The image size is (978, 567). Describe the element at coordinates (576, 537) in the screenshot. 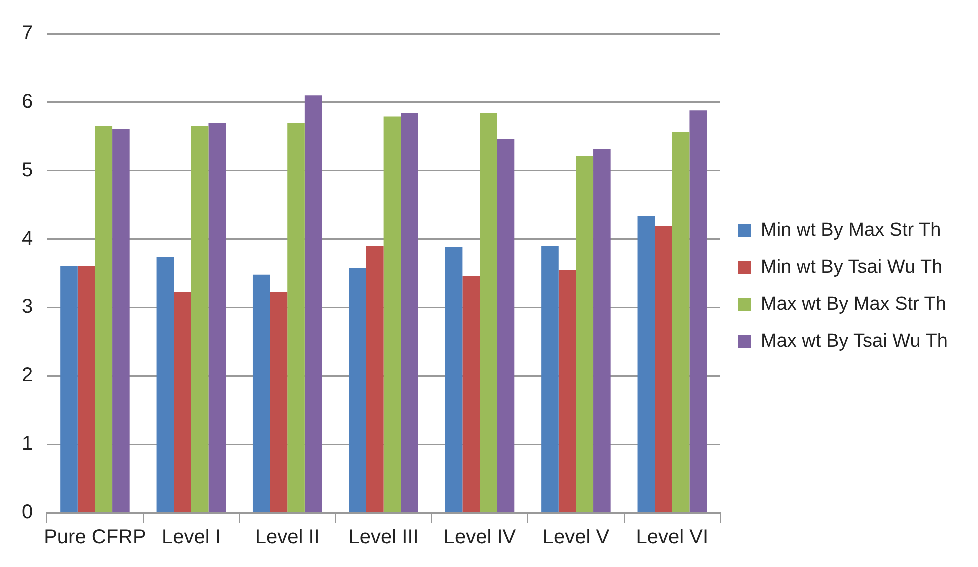

I see `x-tick-label: Level V` at that location.